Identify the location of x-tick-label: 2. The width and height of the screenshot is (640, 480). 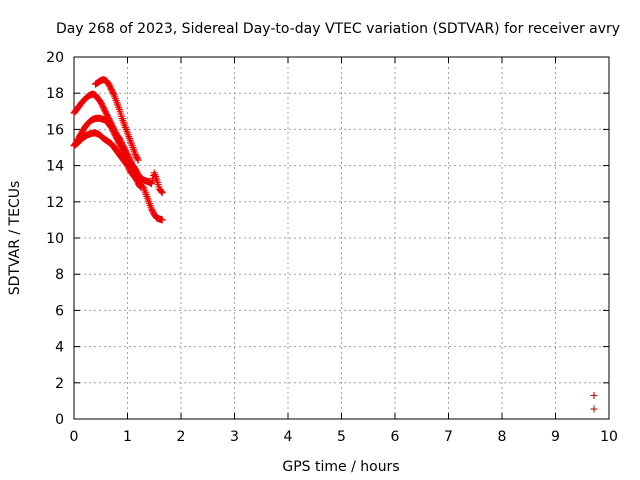
(181, 437).